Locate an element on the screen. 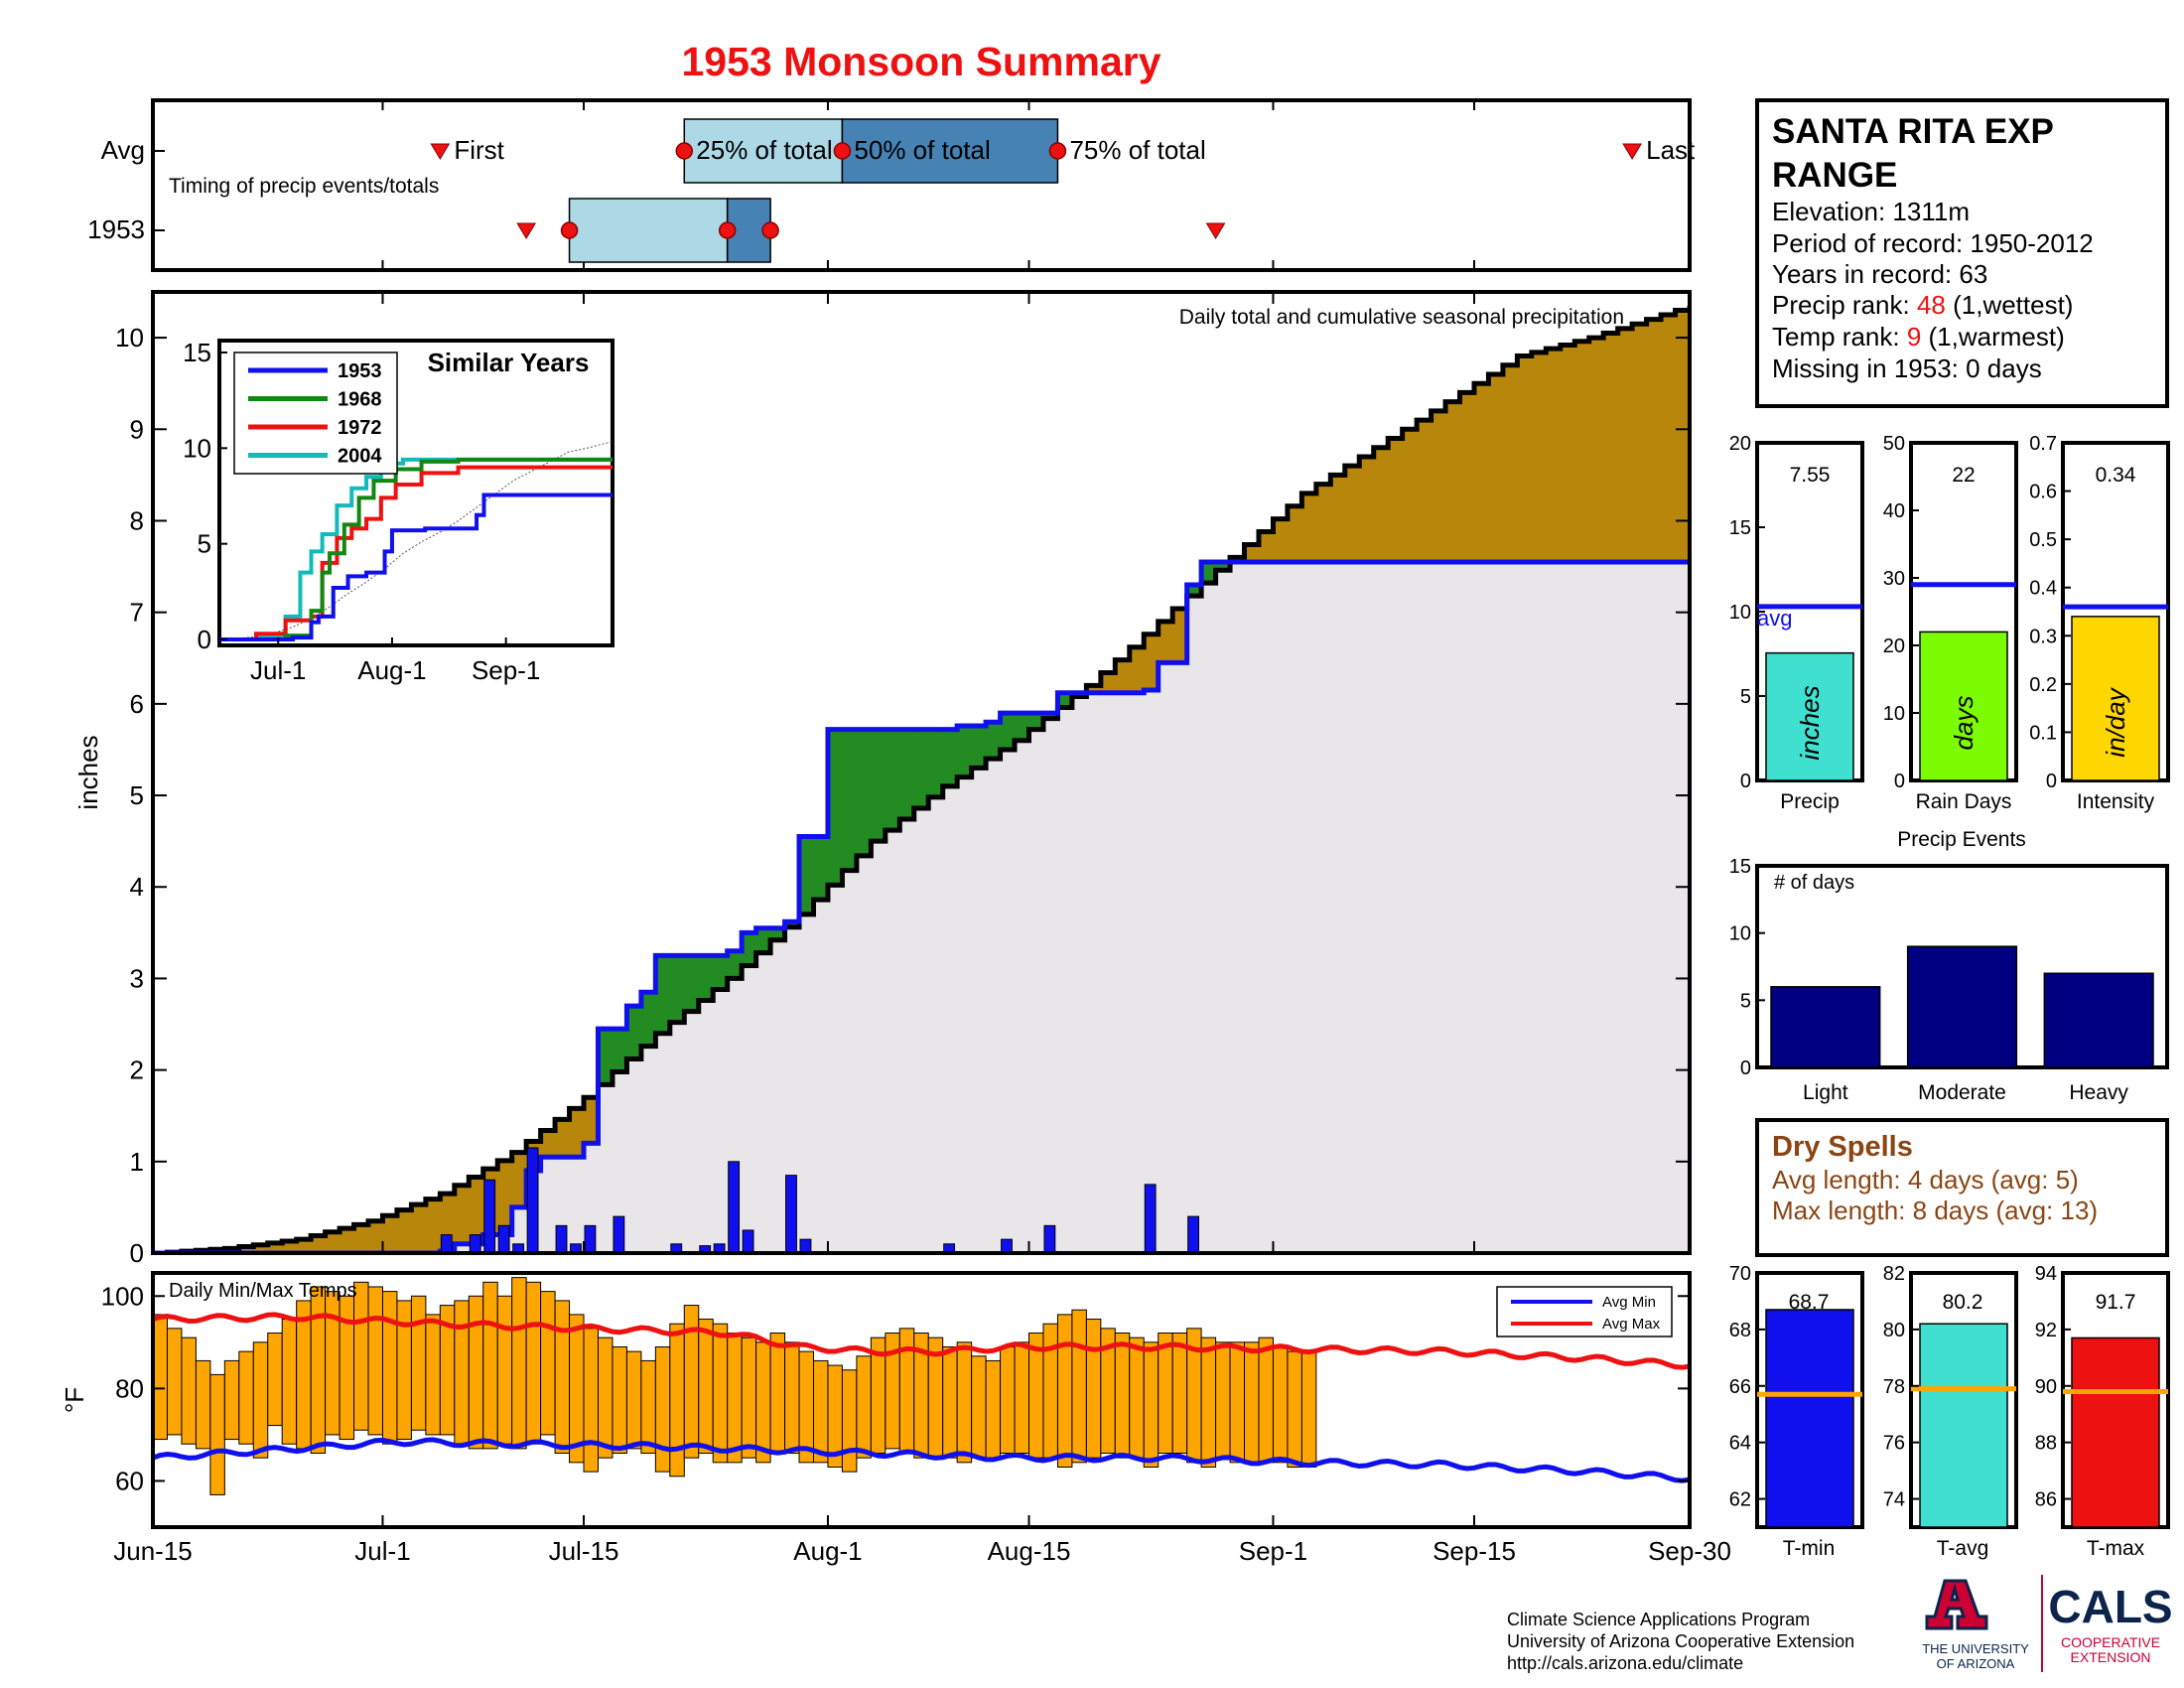 The width and height of the screenshot is (2184, 1688). timing-marker-p25 is located at coordinates (569, 230).